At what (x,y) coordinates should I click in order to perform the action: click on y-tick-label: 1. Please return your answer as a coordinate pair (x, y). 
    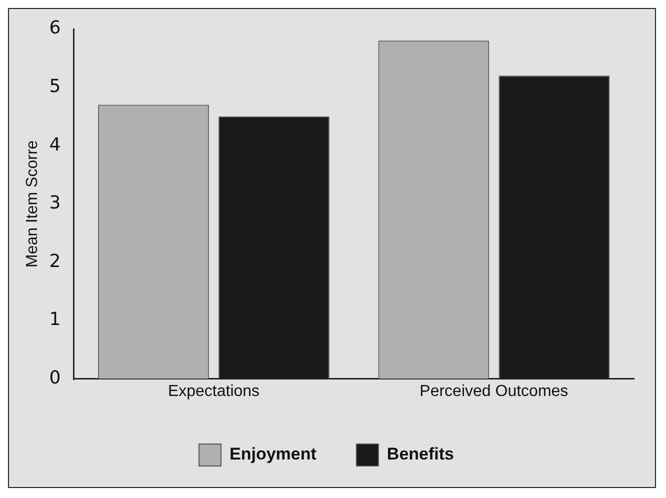
    Looking at the image, I should click on (55, 319).